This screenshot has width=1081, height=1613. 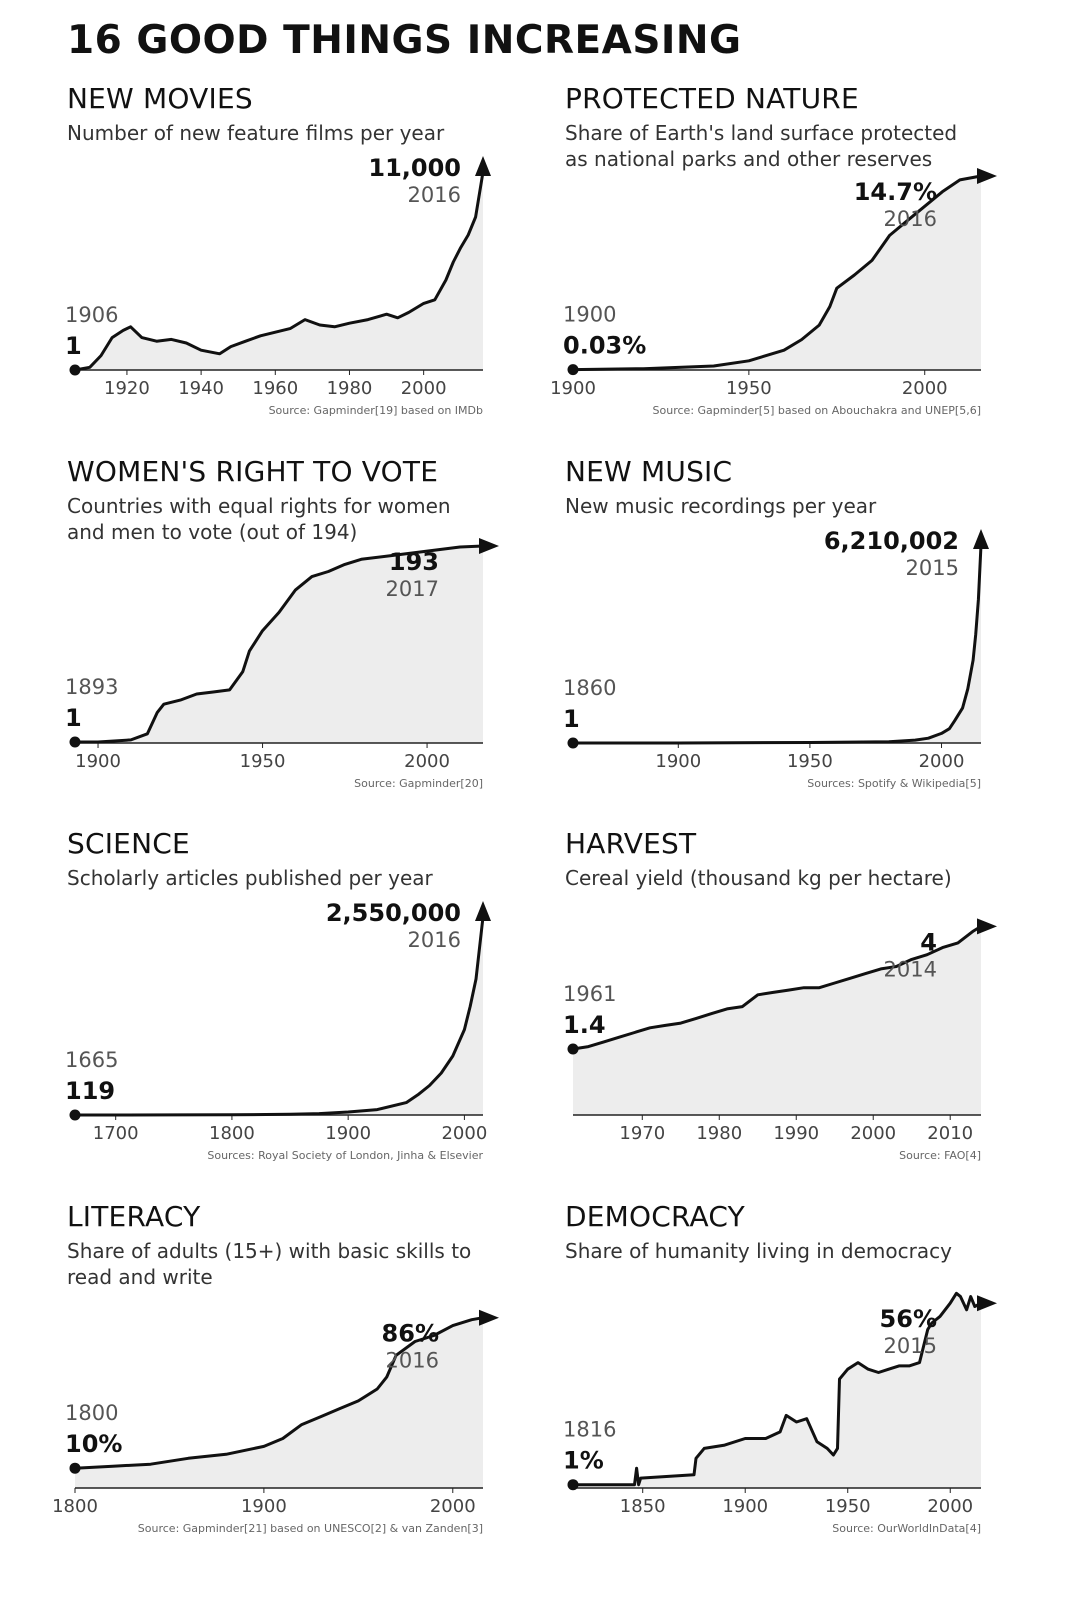 I want to click on chart-title: HARVEST, so click(x=631, y=843).